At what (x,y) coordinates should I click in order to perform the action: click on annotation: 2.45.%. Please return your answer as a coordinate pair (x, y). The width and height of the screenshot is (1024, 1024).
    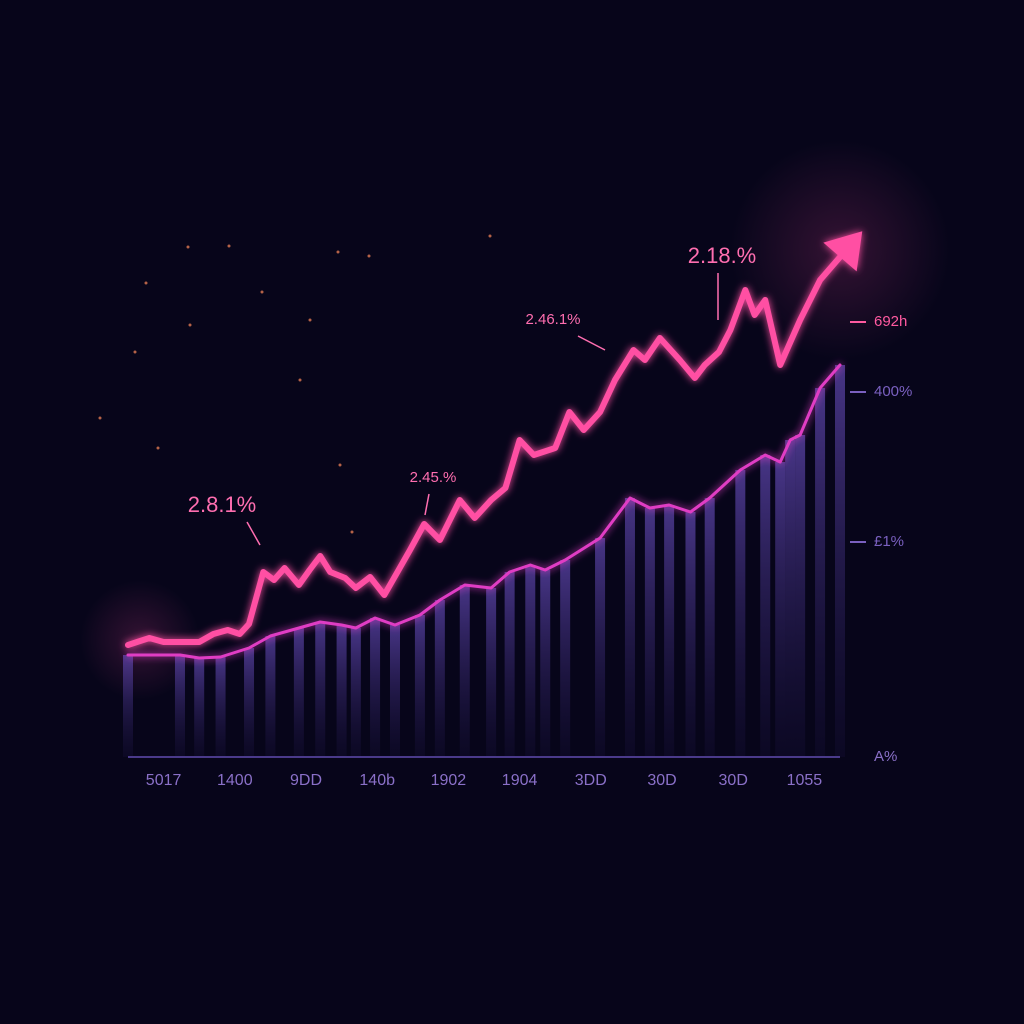
    Looking at the image, I should click on (433, 477).